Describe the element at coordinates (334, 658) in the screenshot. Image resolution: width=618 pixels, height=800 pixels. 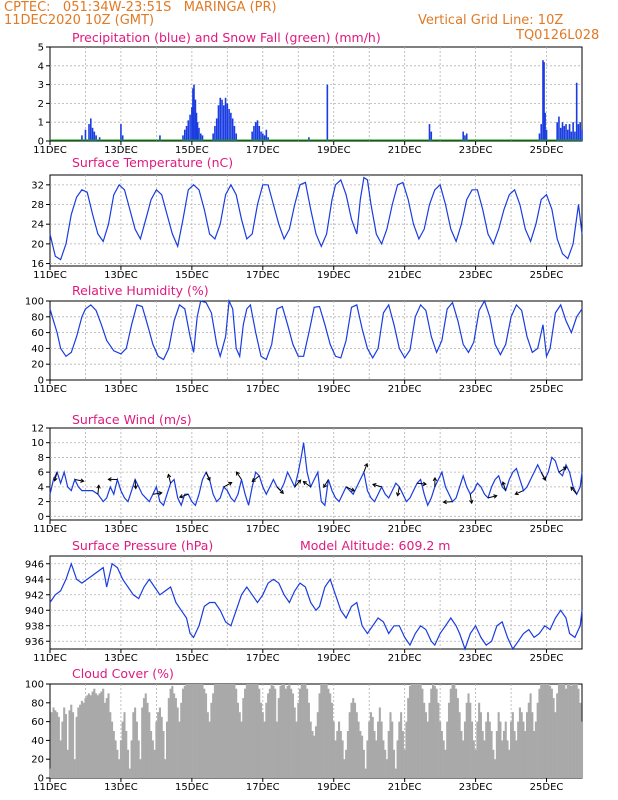
I see `pressure-x-tick-label: 19DEC` at that location.